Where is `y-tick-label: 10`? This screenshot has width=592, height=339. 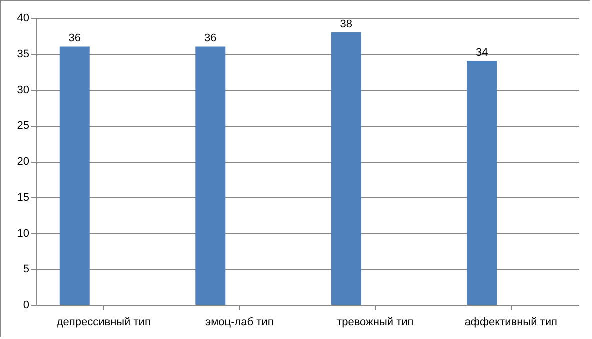 y-tick-label: 10 is located at coordinates (23, 234).